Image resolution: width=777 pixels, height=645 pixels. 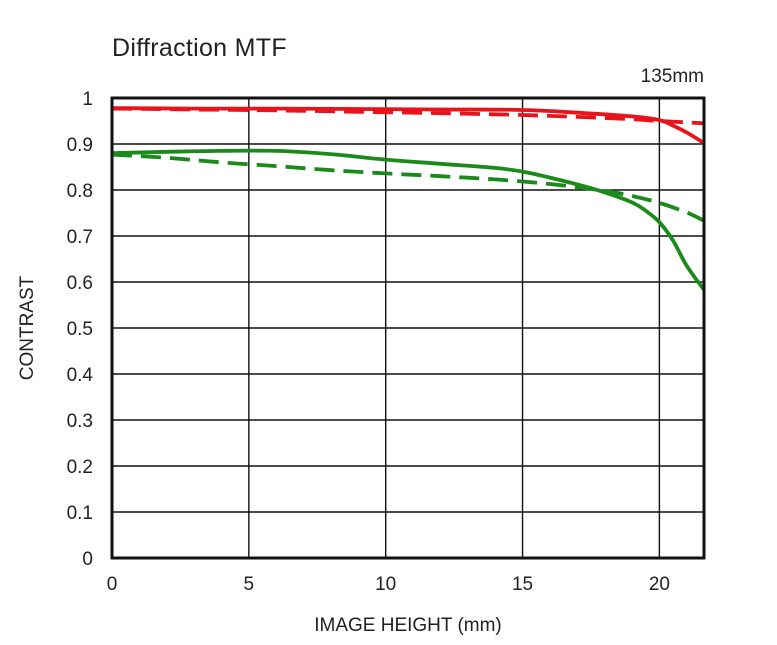 I want to click on y-axis-label: CONTRAST, so click(x=27, y=327).